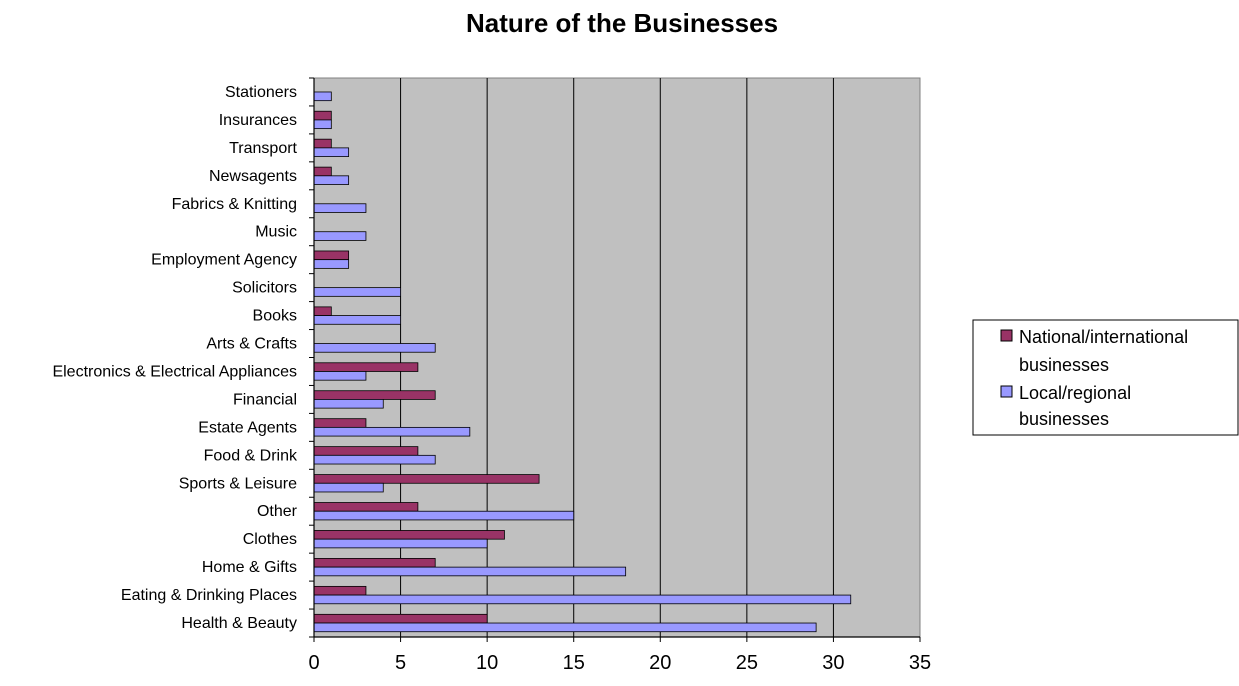  I want to click on legend-box, so click(1105, 377).